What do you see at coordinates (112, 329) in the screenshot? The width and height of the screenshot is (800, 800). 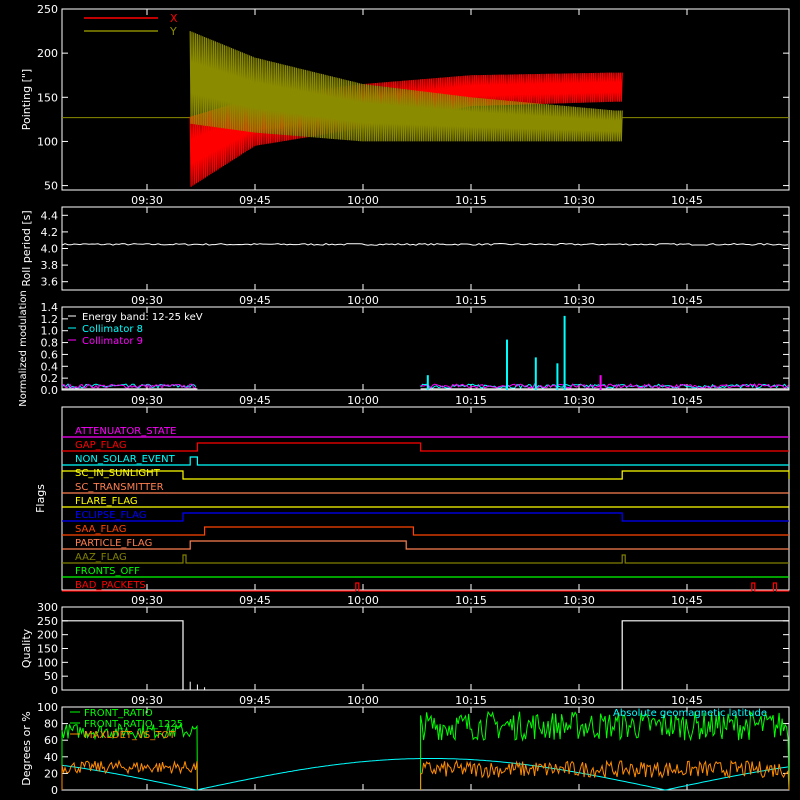 I see `modulation-legend-label: Collimator 8` at bounding box center [112, 329].